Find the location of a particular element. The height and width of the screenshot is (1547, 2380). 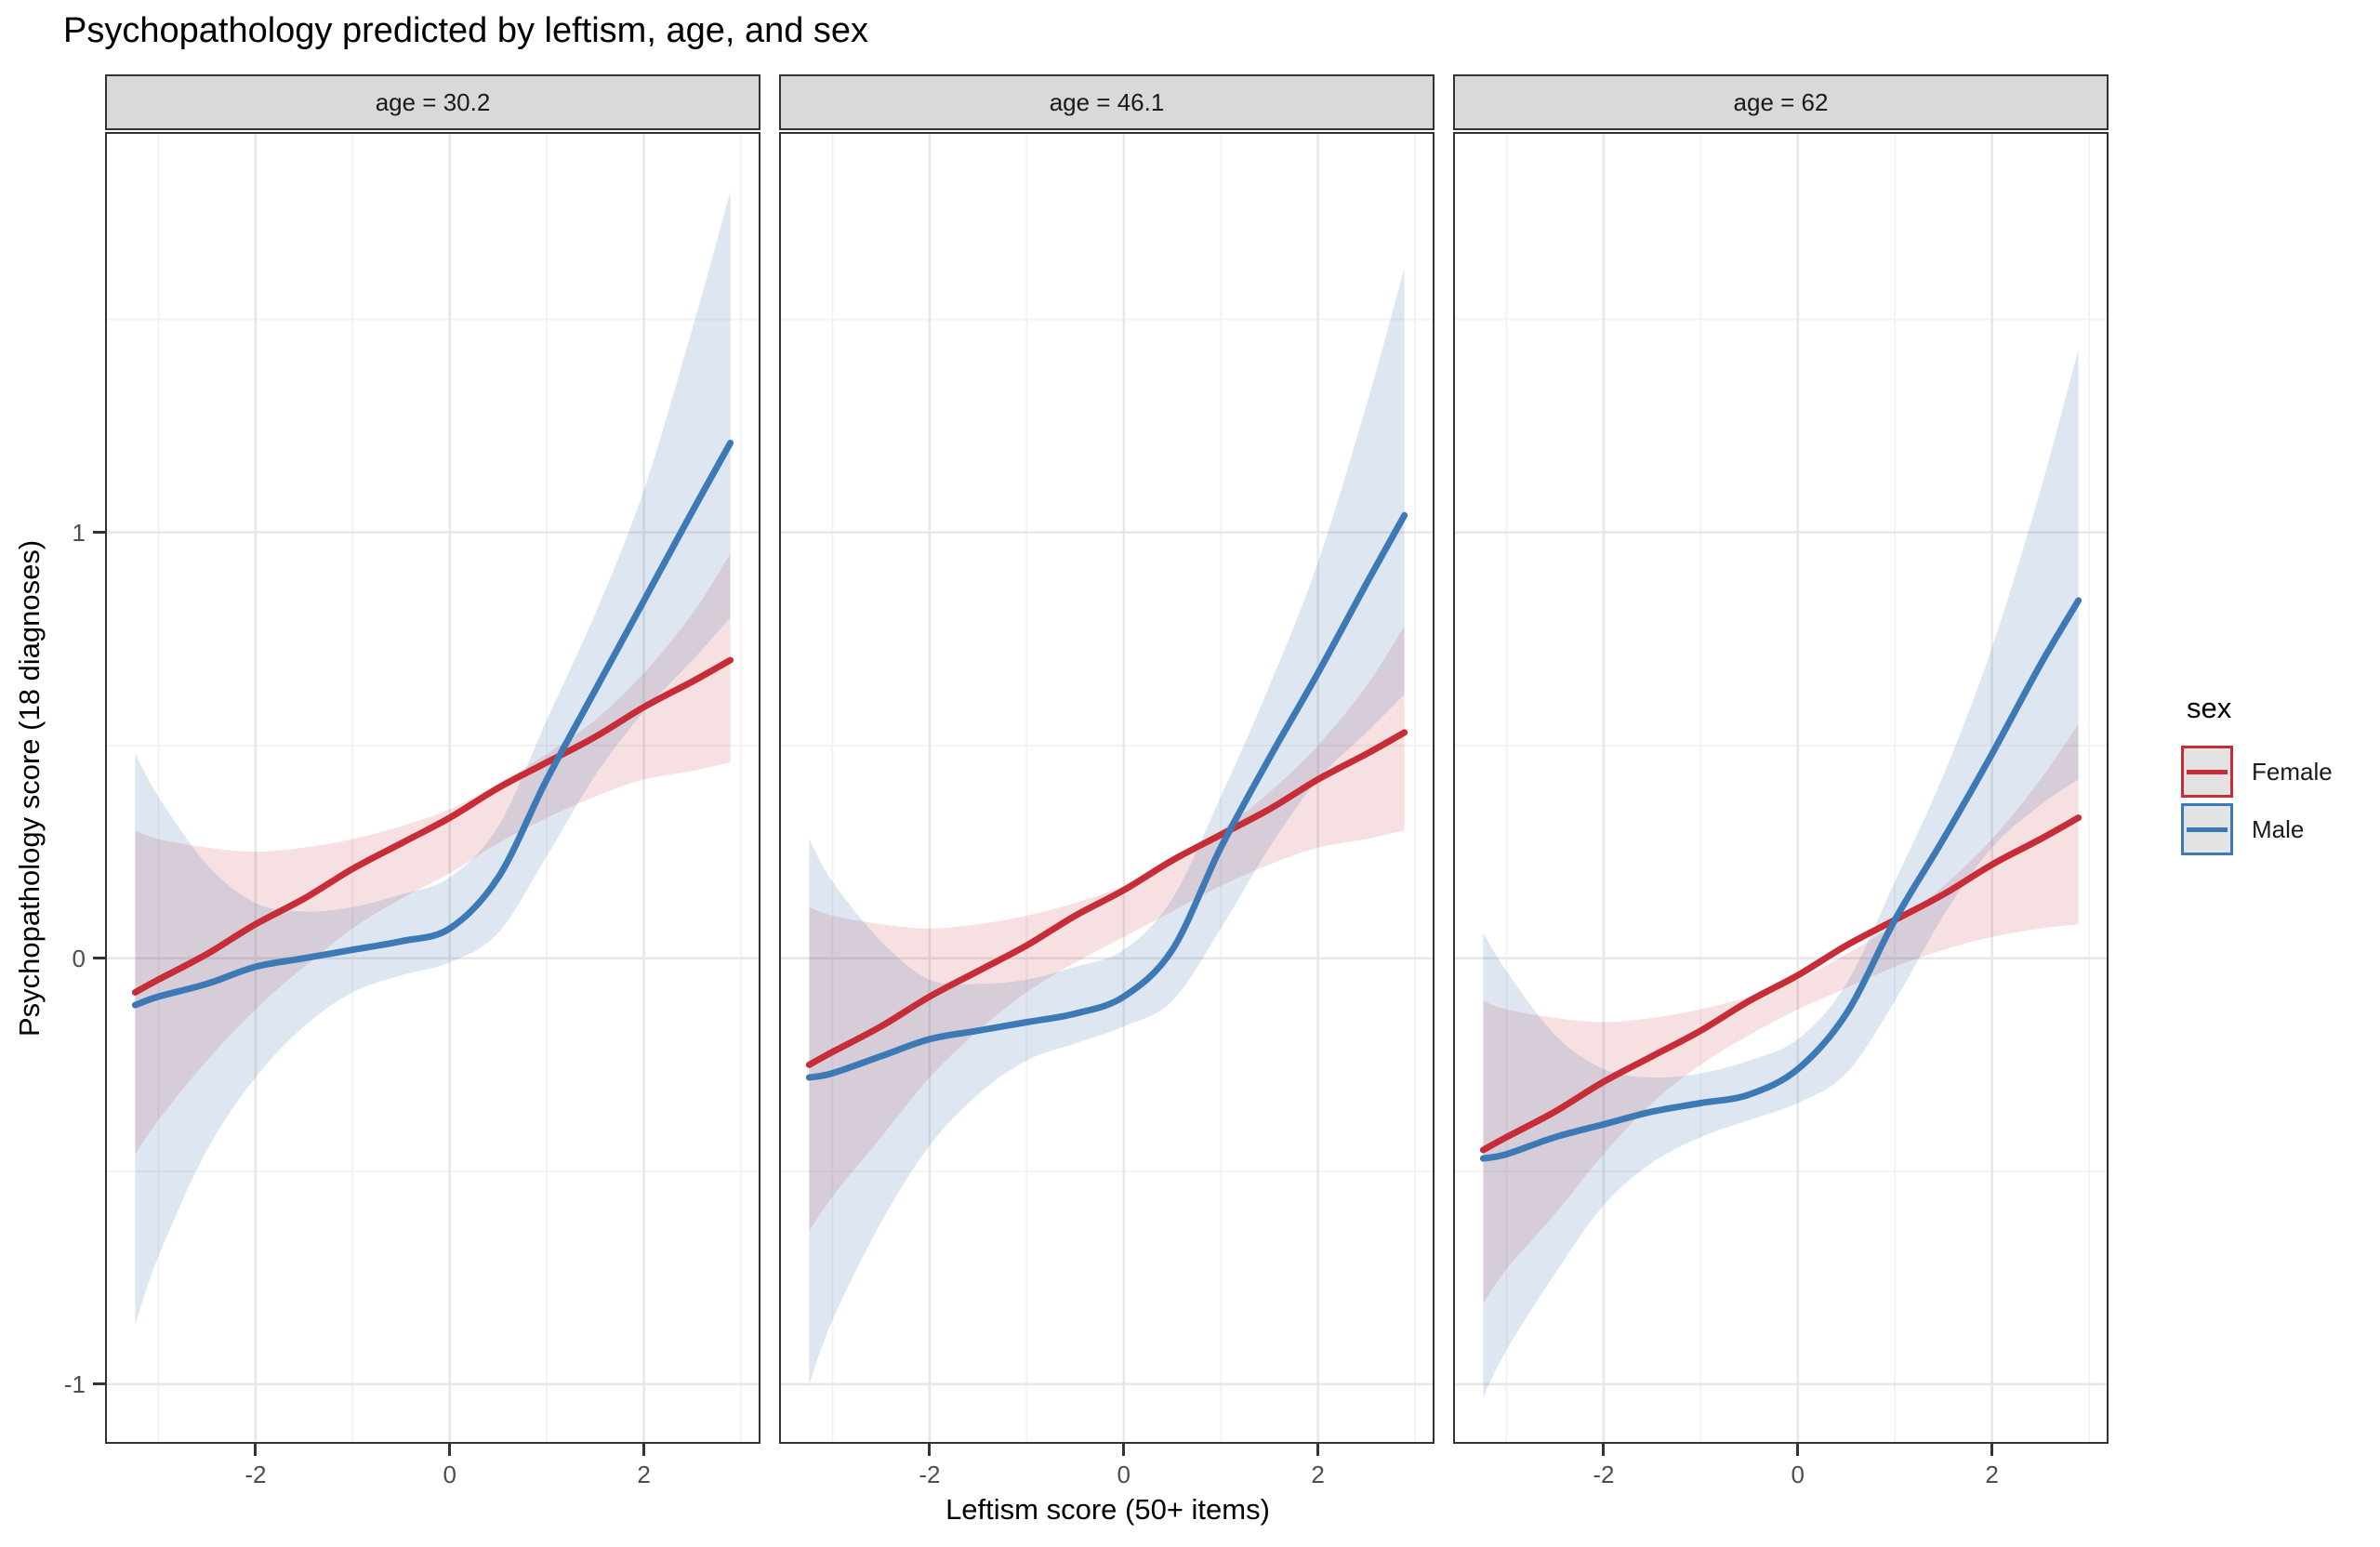

y-tick-label: -1 is located at coordinates (74, 1383).